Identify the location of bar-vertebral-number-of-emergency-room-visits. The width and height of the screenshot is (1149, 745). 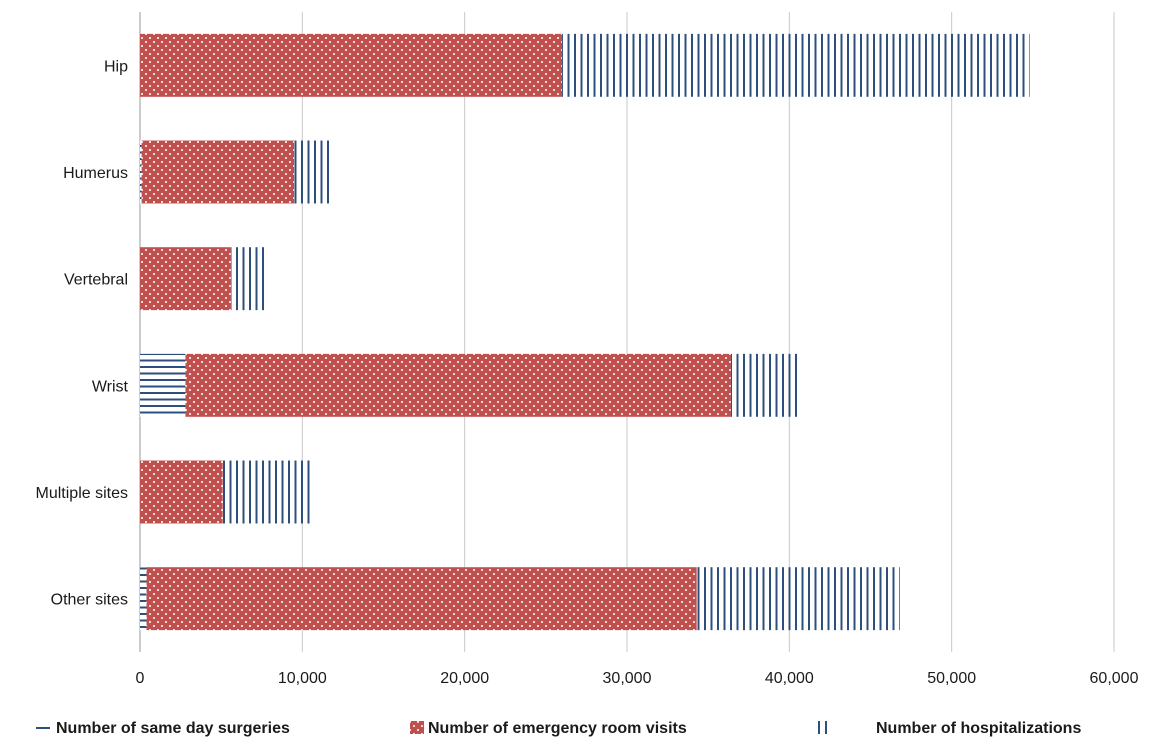
(185, 279).